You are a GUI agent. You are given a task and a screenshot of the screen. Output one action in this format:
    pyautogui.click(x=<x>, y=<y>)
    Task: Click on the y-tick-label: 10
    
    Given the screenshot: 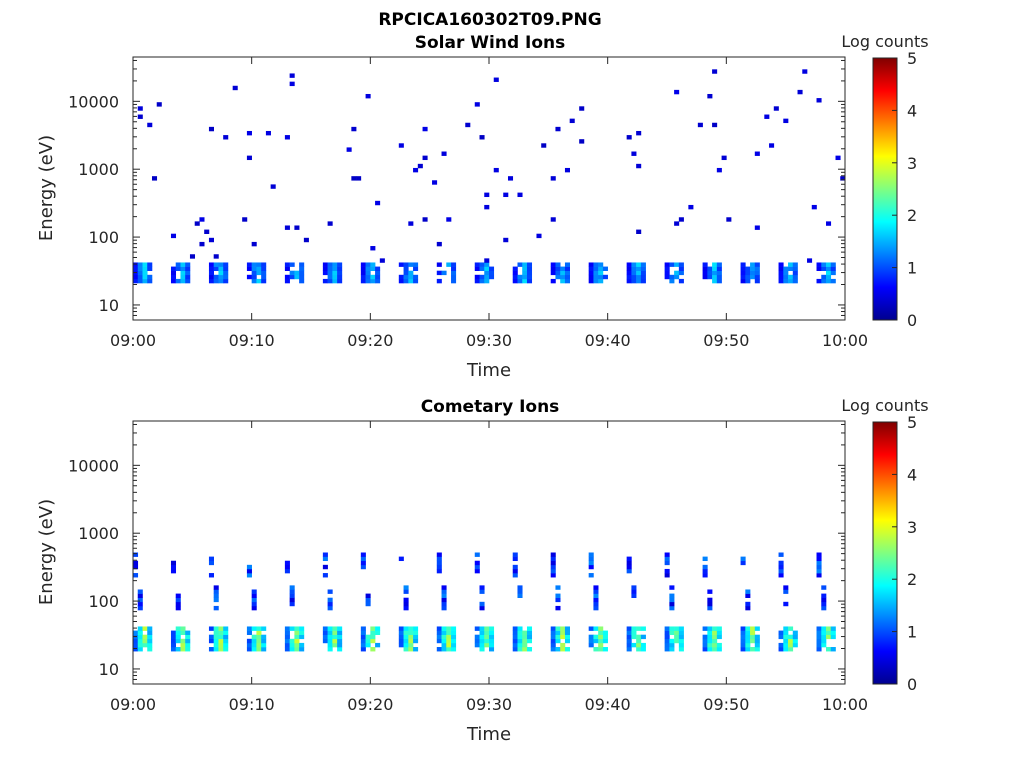 What is the action you would take?
    pyautogui.click(x=109, y=669)
    